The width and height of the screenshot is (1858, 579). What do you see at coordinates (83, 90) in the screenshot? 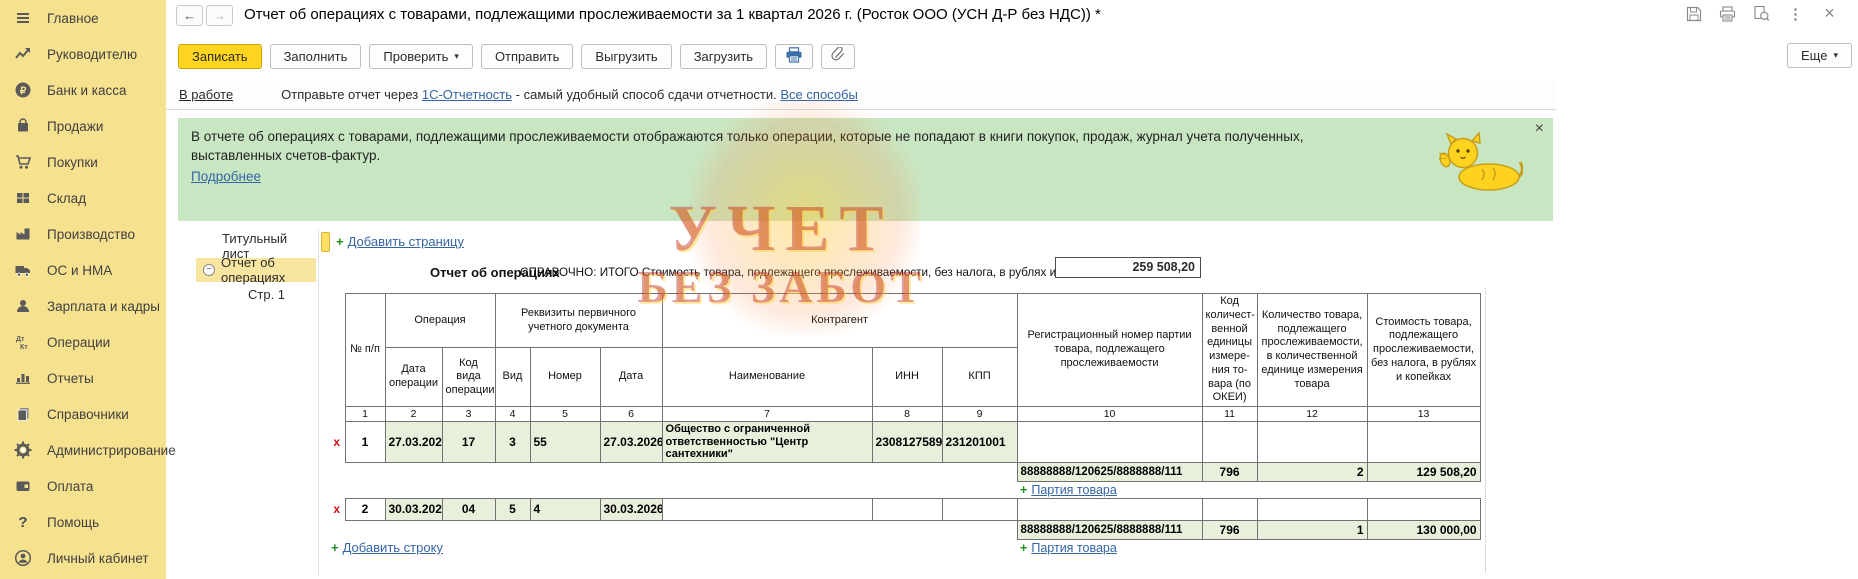
I see `sidebar-item-bank-cash: ₽ Банк и касса` at bounding box center [83, 90].